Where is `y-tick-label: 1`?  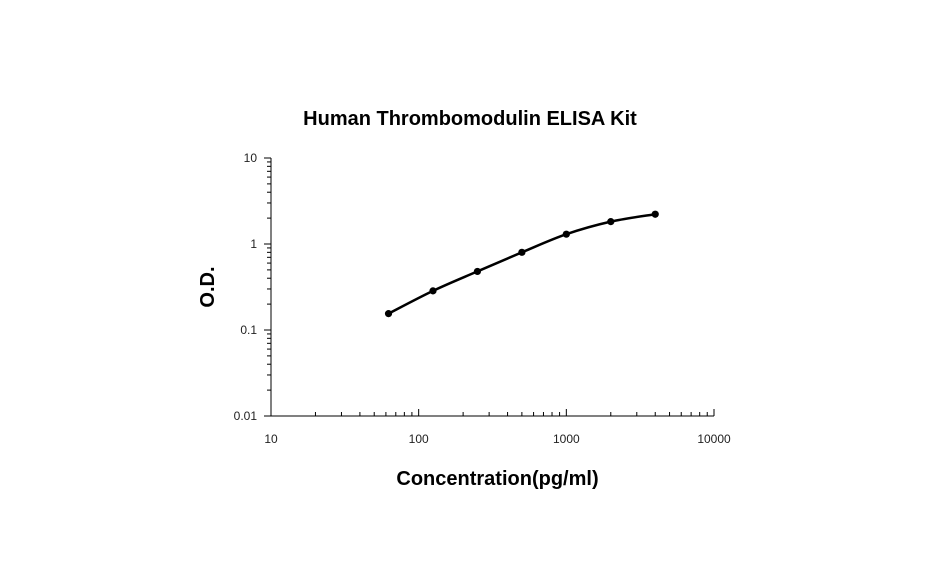 y-tick-label: 1 is located at coordinates (253, 244).